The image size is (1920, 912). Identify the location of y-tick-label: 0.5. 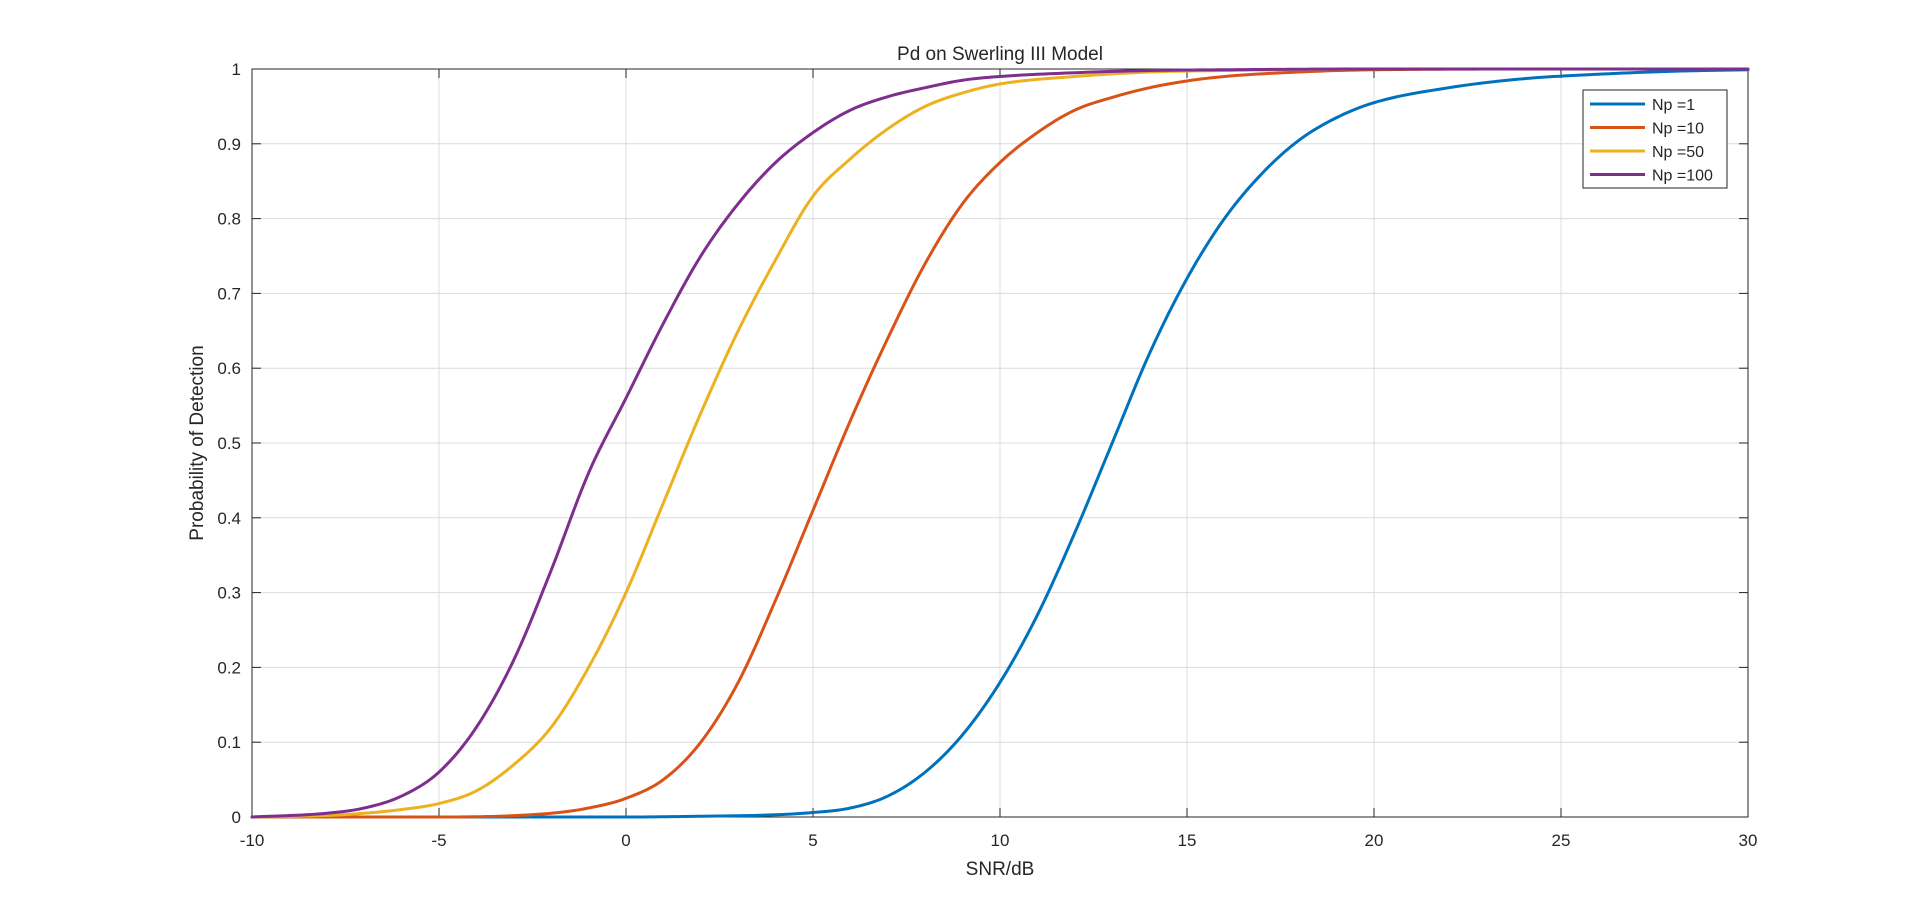
(229, 443).